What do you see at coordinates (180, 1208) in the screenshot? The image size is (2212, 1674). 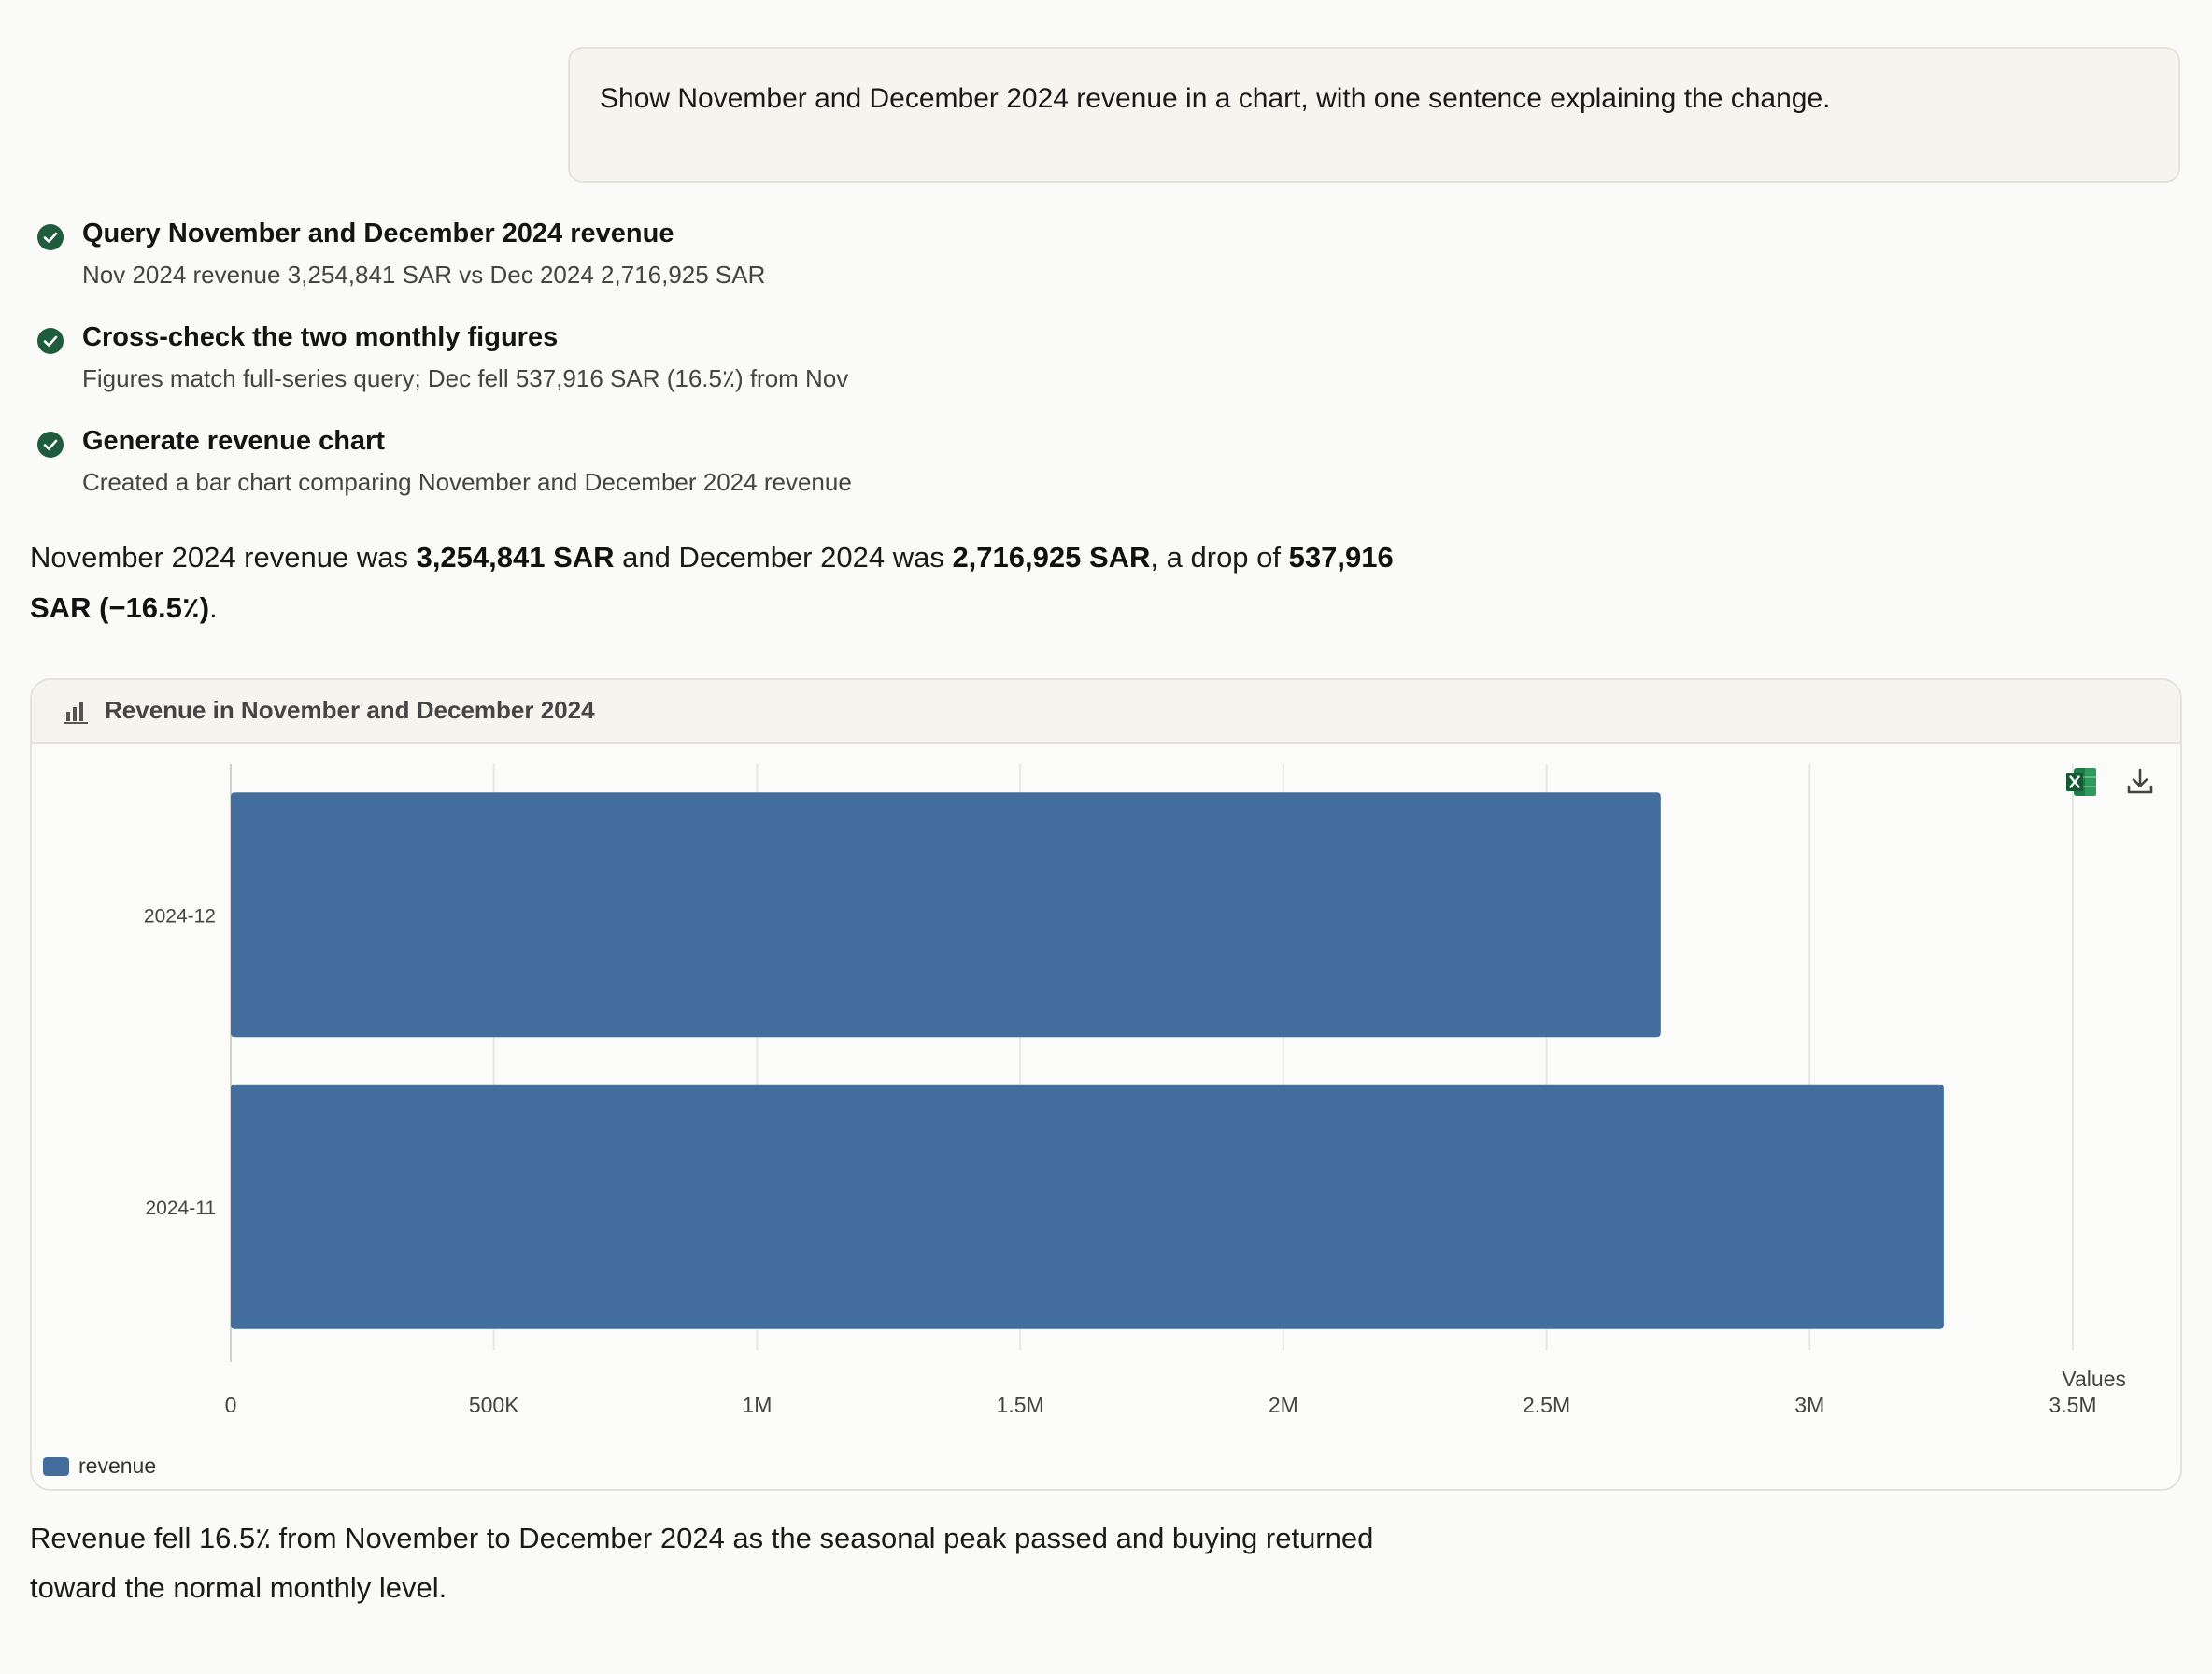 I see `y-tick-label: 2024-11` at bounding box center [180, 1208].